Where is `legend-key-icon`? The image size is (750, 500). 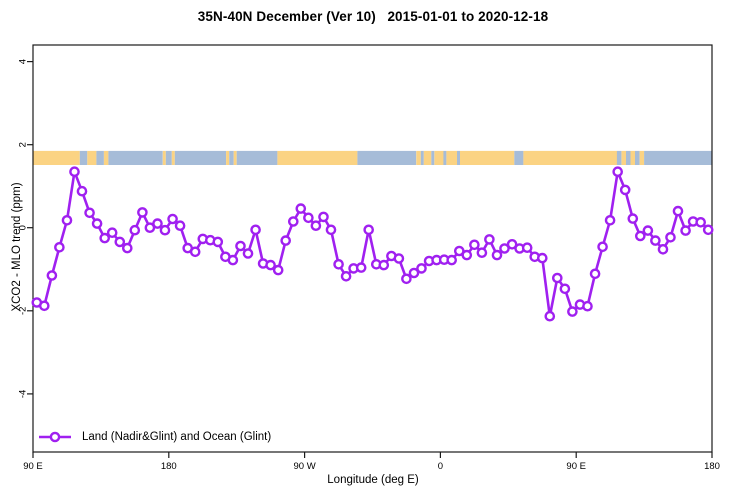
legend-key-icon is located at coordinates (55, 437).